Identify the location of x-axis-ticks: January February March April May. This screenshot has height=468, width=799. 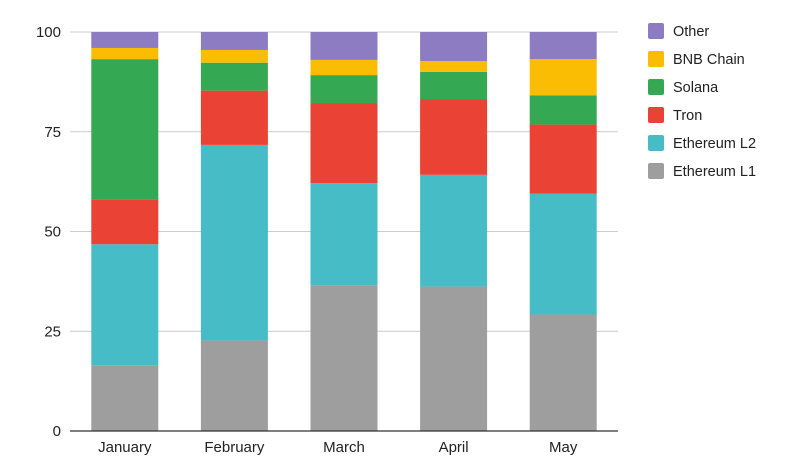
(338, 447).